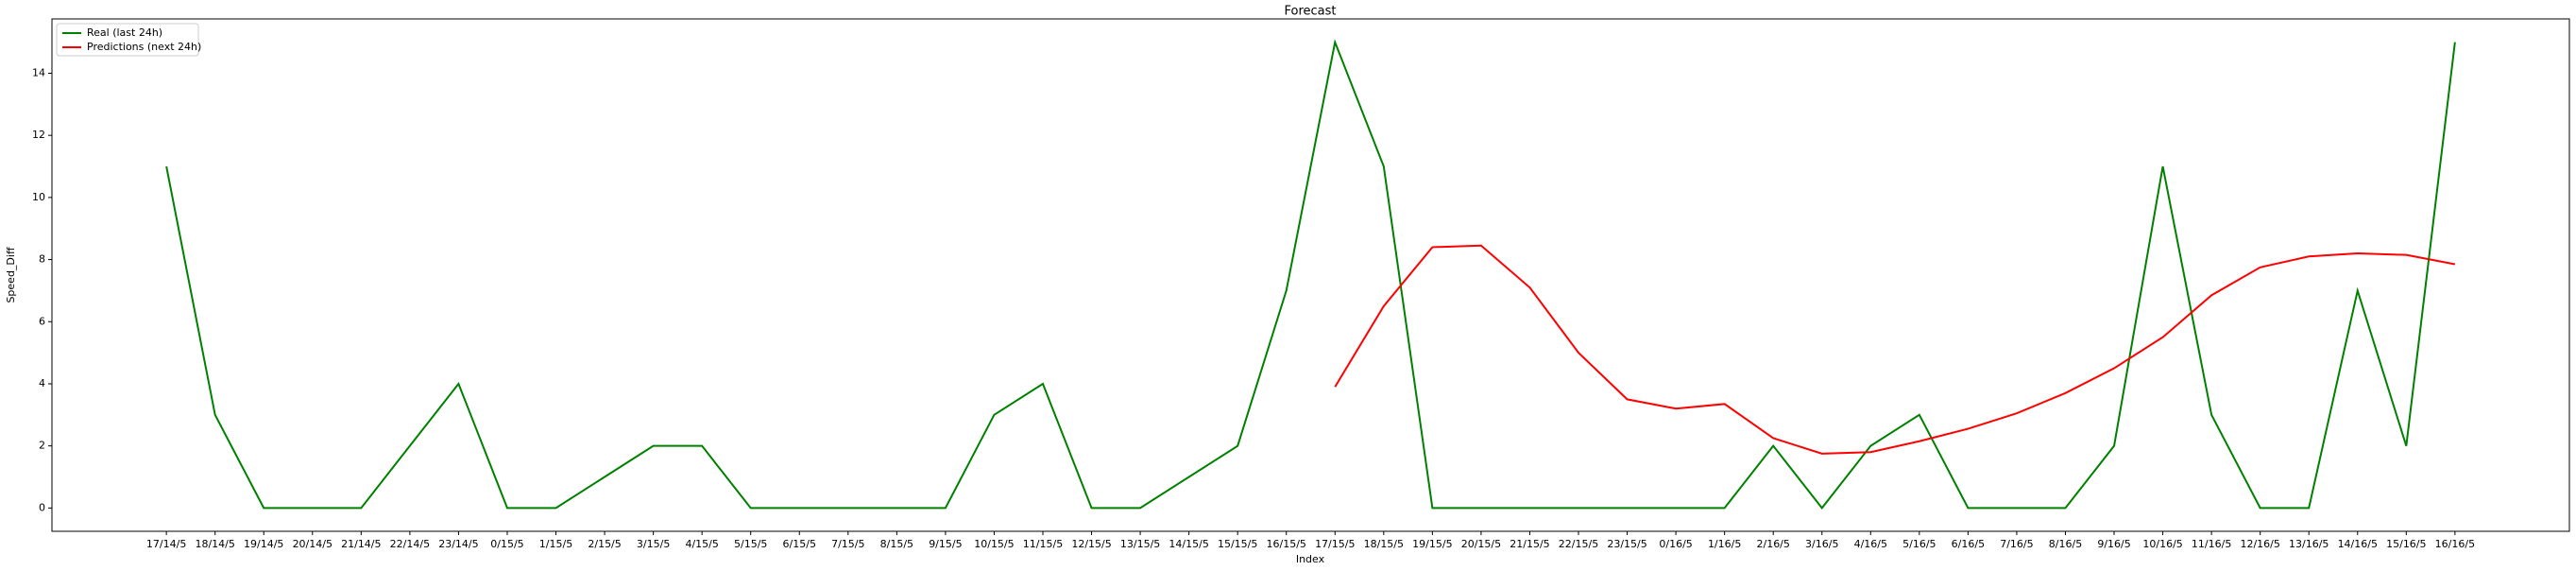 This screenshot has height=571, width=2576. Describe the element at coordinates (1919, 544) in the screenshot. I see `x-tick-label: 5/16/5` at that location.